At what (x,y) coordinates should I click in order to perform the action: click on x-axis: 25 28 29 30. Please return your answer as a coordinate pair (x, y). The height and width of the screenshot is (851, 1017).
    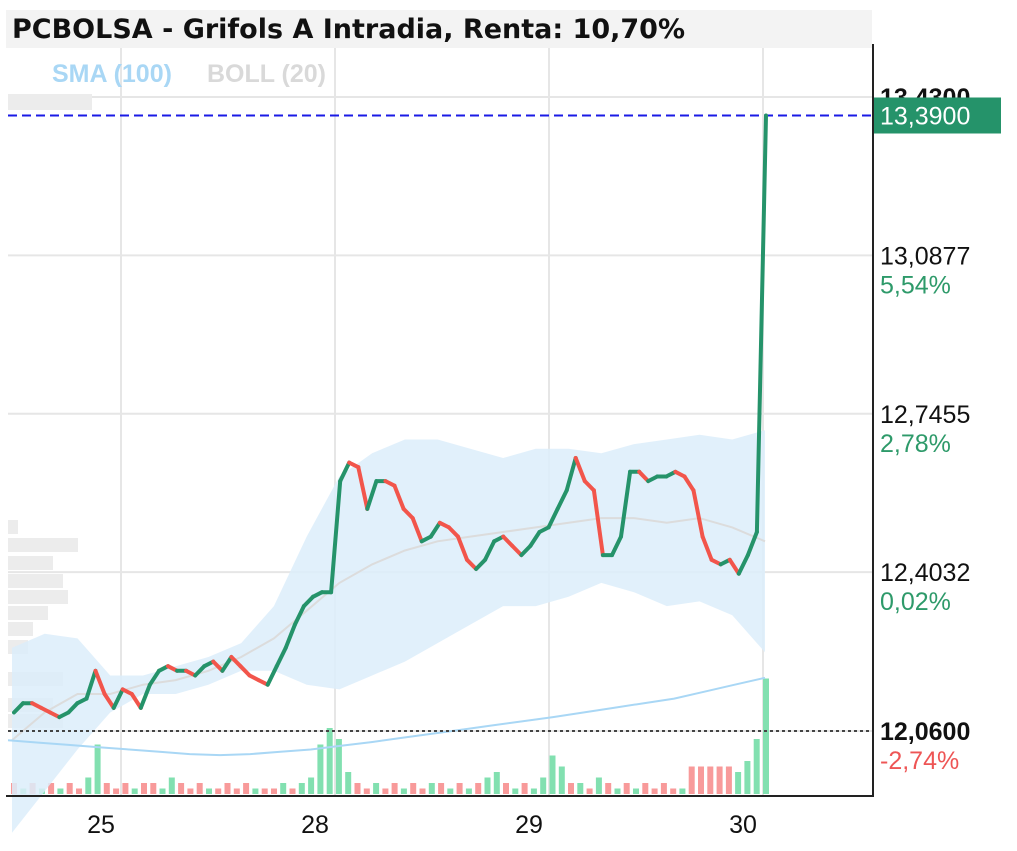
    Looking at the image, I should click on (422, 825).